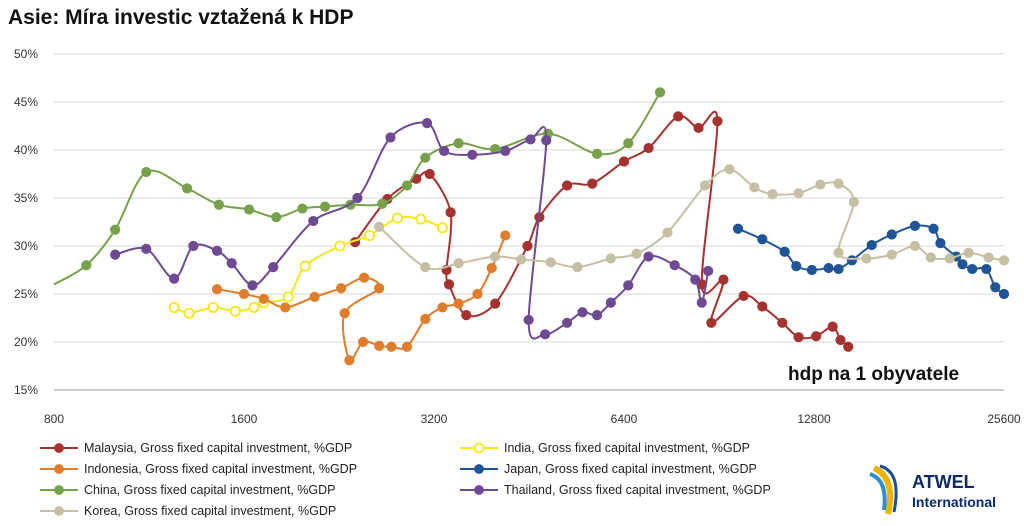 The width and height of the screenshot is (1024, 526). Describe the element at coordinates (434, 419) in the screenshot. I see `x-tick-label: 3200` at that location.